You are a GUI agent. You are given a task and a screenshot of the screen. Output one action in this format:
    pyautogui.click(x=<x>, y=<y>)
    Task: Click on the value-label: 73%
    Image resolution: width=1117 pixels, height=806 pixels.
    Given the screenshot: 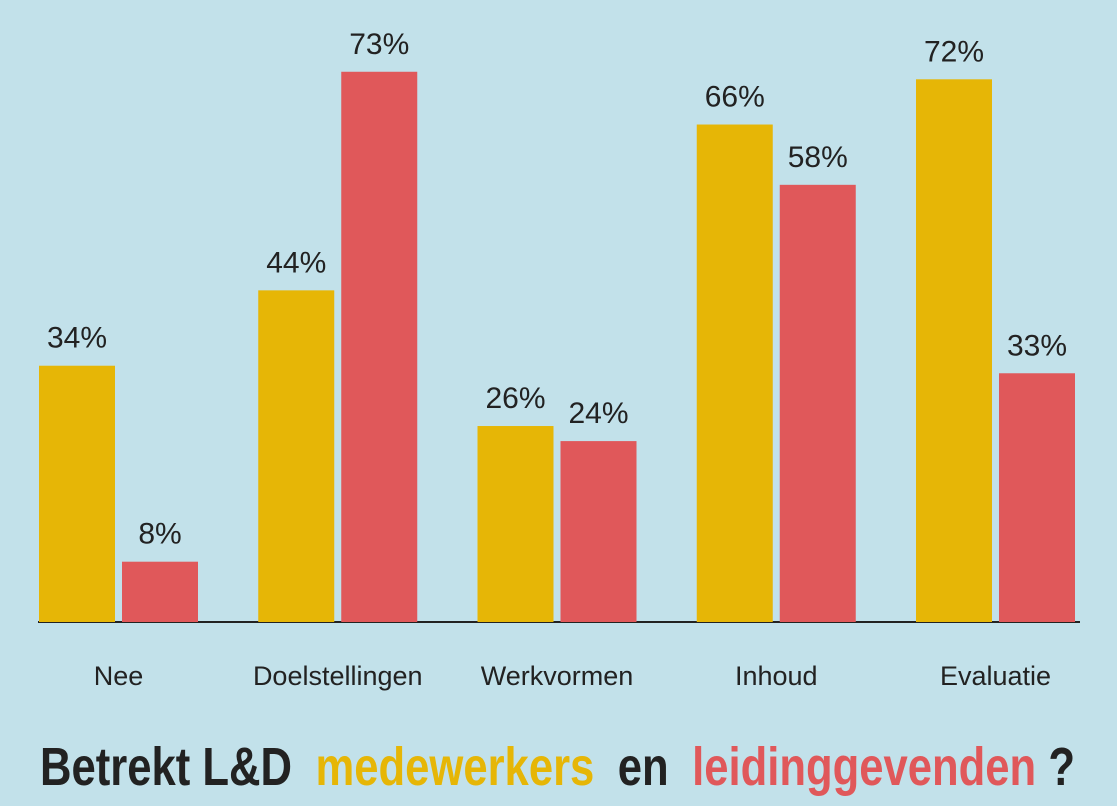 What is the action you would take?
    pyautogui.click(x=379, y=44)
    